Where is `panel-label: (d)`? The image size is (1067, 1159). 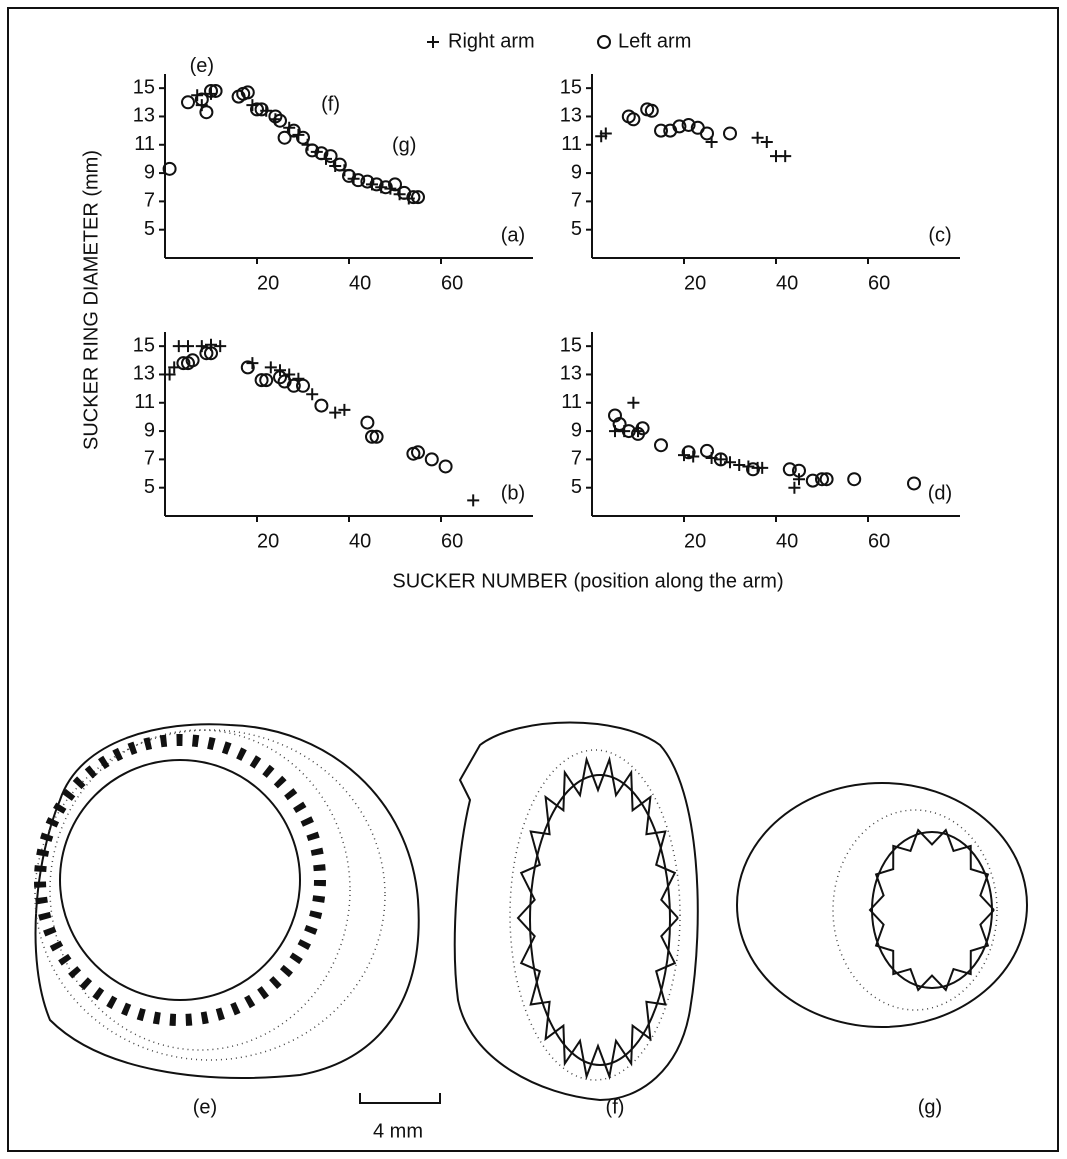 panel-label: (d) is located at coordinates (940, 493).